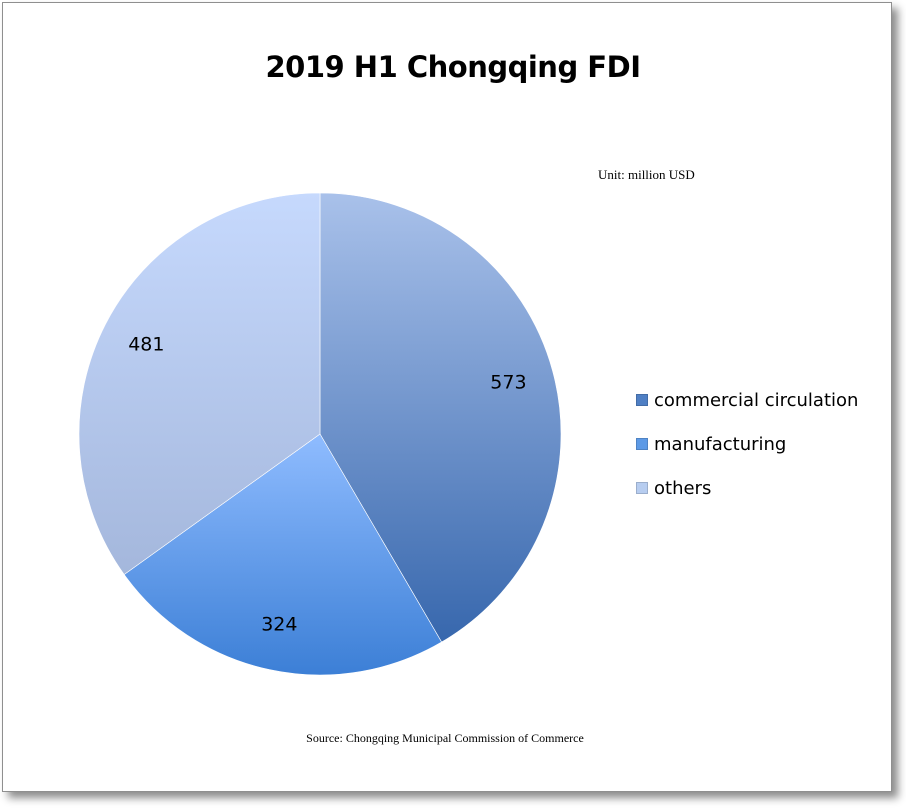  Describe the element at coordinates (646, 174) in the screenshot. I see `unit-note: Unit: million USD` at that location.